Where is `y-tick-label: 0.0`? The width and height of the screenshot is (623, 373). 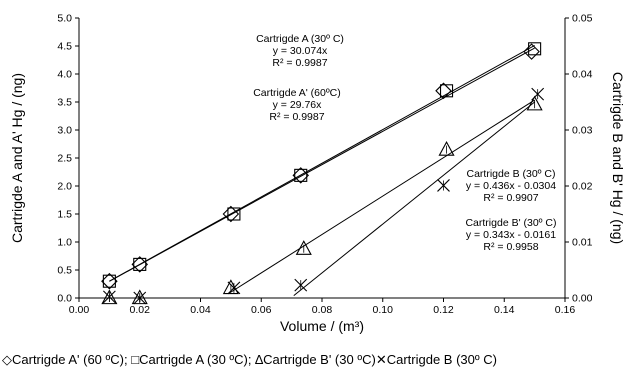
y-tick-label: 0.0 is located at coordinates (64, 299).